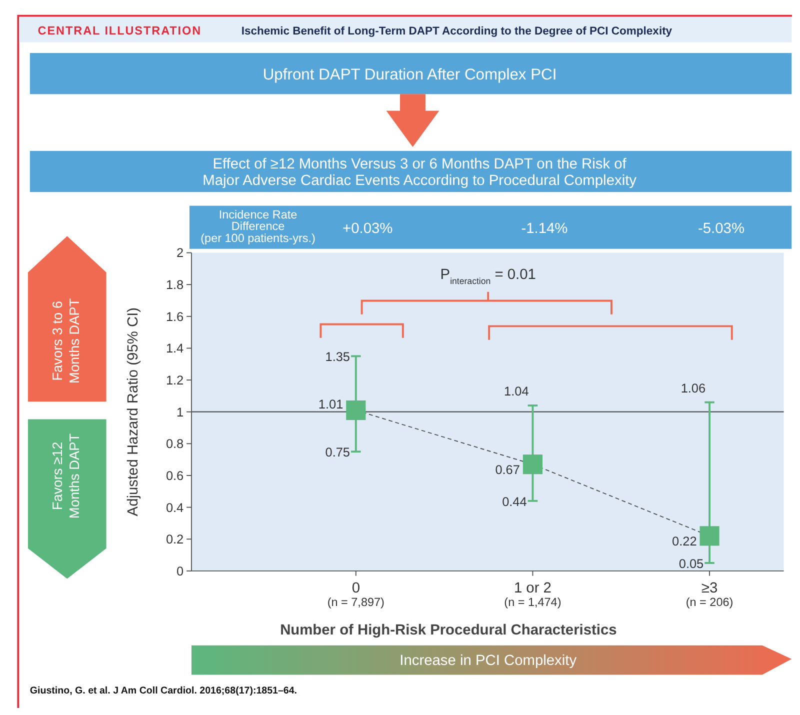 The height and width of the screenshot is (715, 800). I want to click on x-tick-label: 0 (n = 7,897), so click(356, 595).